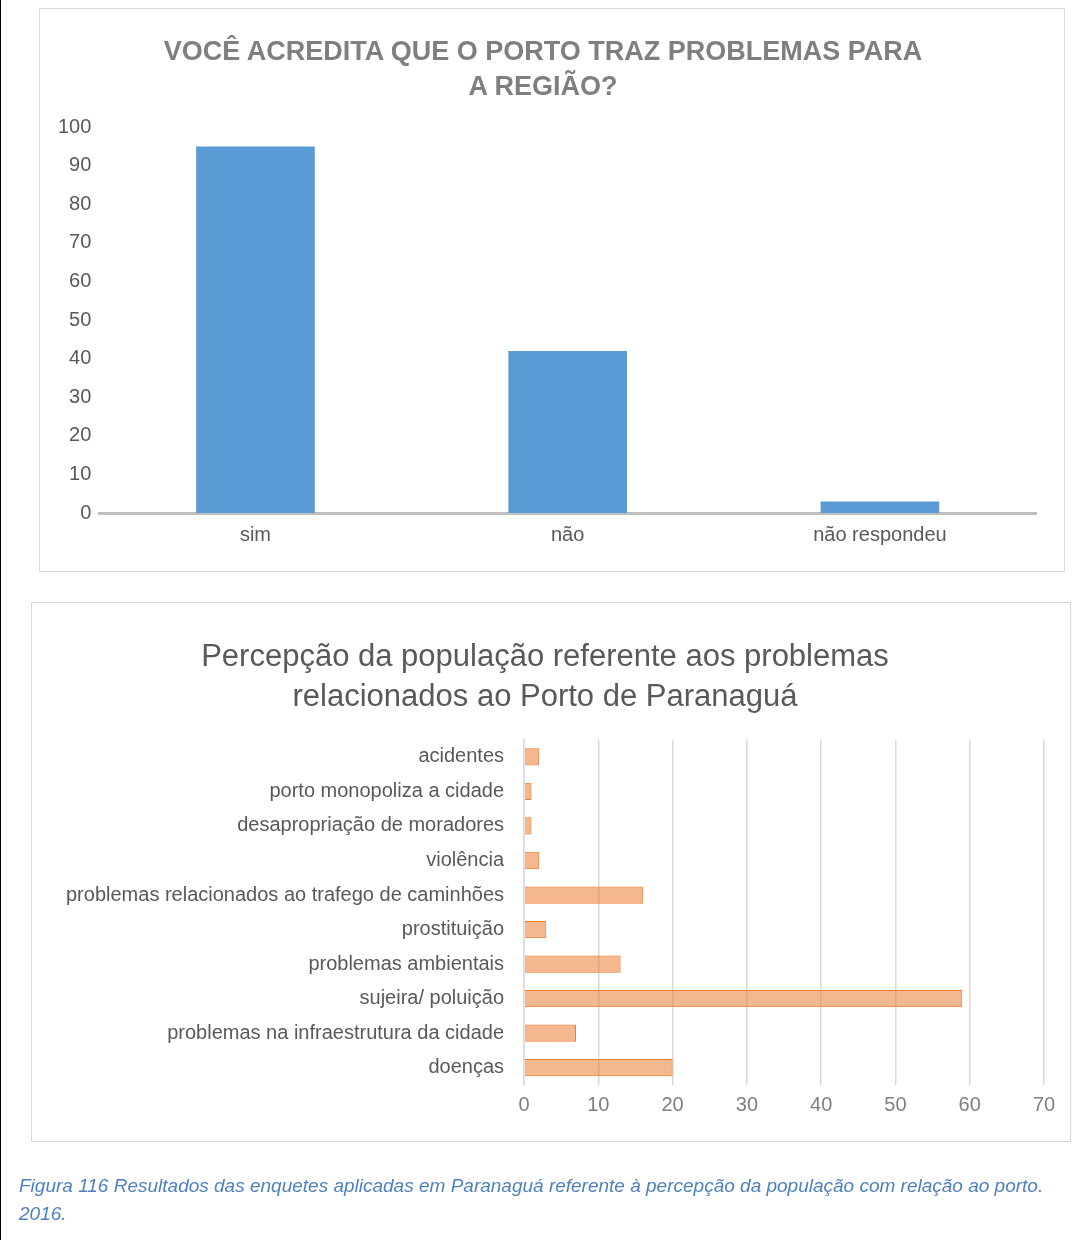 The height and width of the screenshot is (1240, 1079). Describe the element at coordinates (821, 1103) in the screenshot. I see `x-tick-label: 40` at that location.